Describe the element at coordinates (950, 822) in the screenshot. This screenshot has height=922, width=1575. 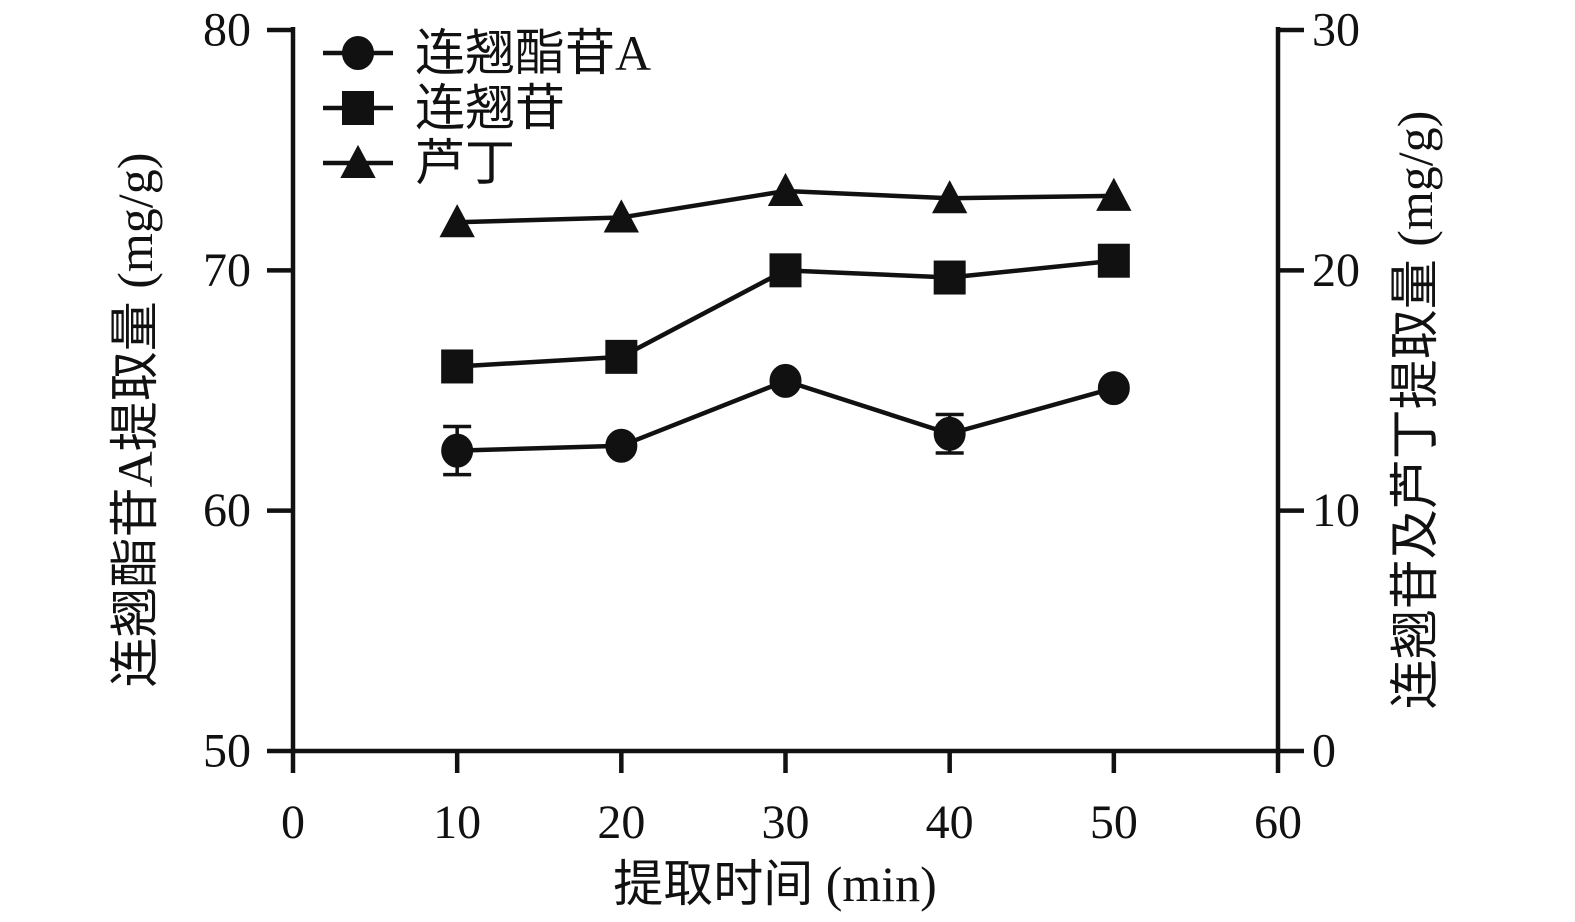
I see `x-tick-label: 40` at that location.